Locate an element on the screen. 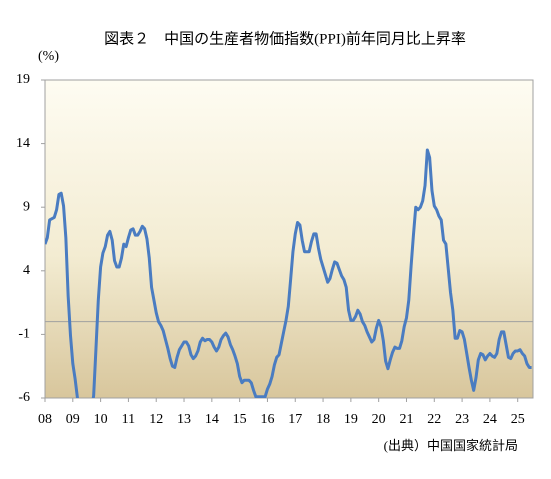 The height and width of the screenshot is (479, 551). source-note: (出典）中国国家統計局 is located at coordinates (451, 445).